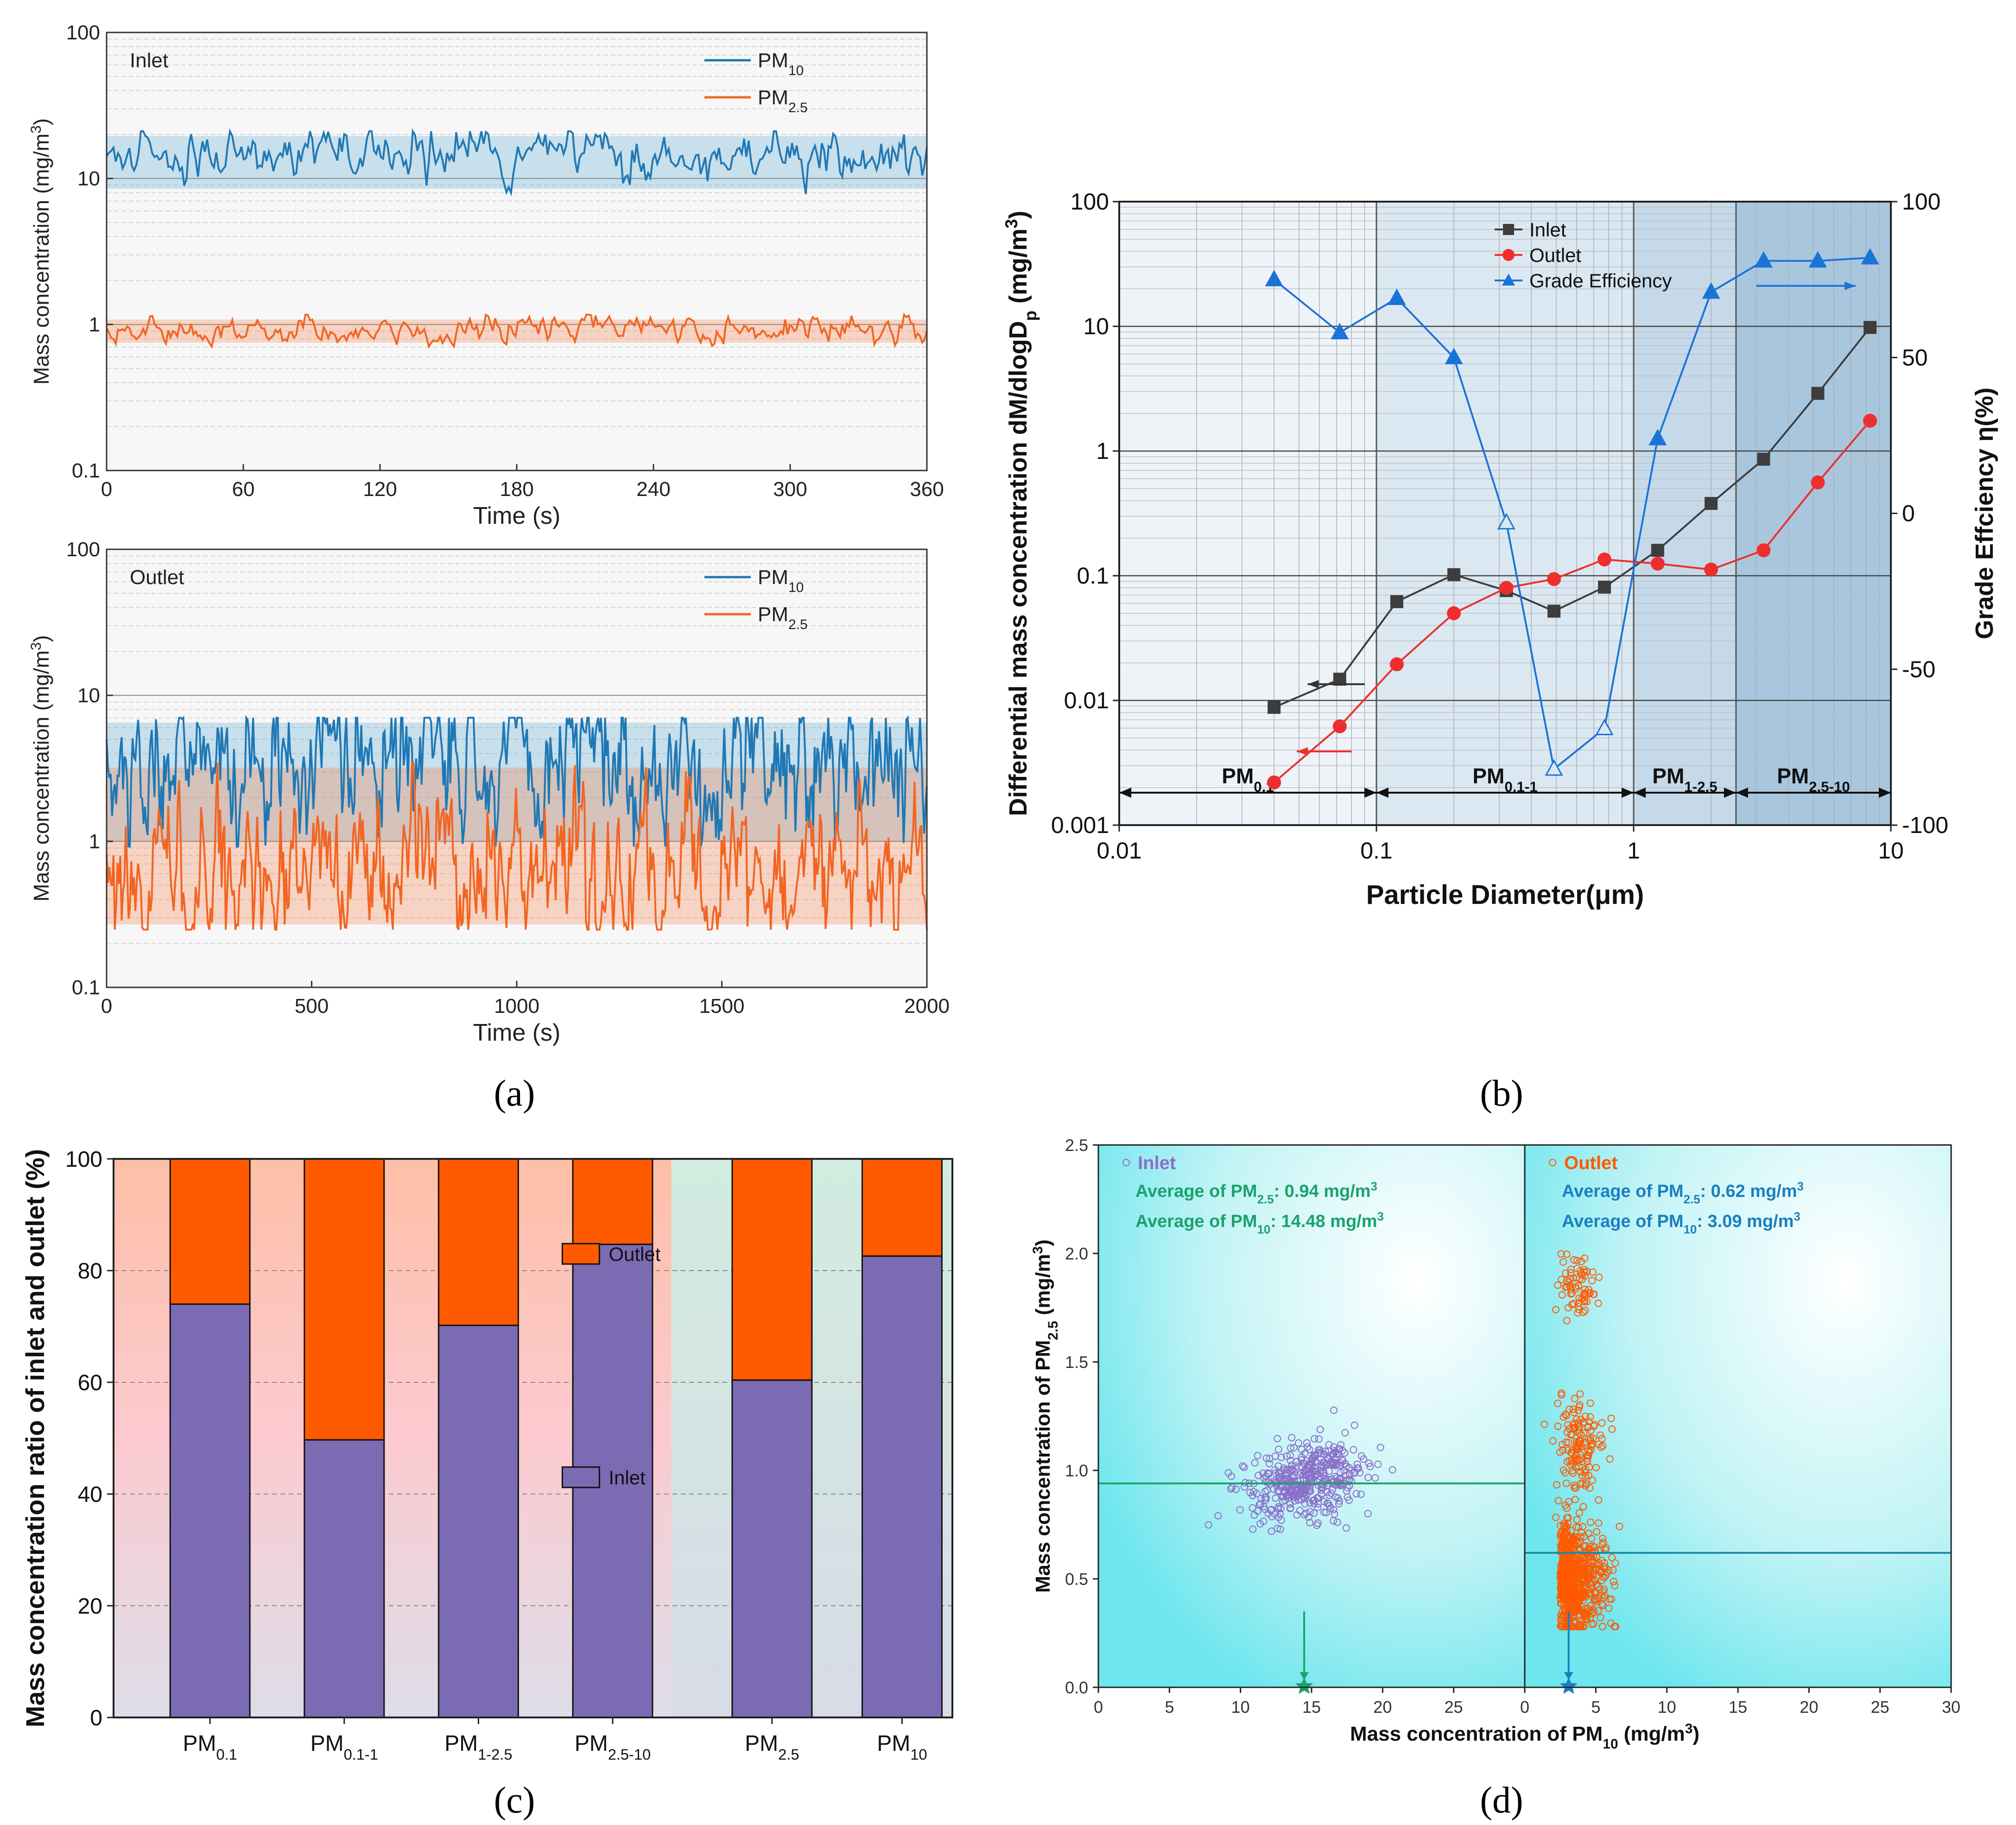  What do you see at coordinates (1038, 1250) in the screenshot?
I see `y-axis-label-part: 3` at bounding box center [1038, 1250].